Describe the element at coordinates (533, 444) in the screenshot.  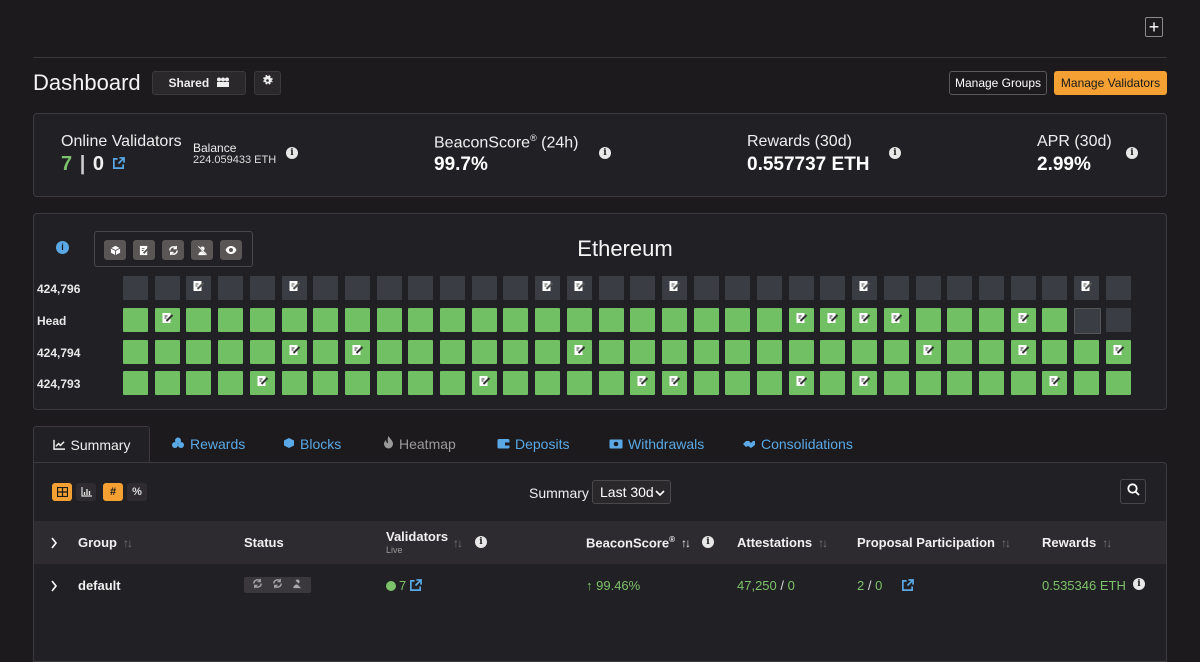
I see `tab-deposits: Deposits` at that location.